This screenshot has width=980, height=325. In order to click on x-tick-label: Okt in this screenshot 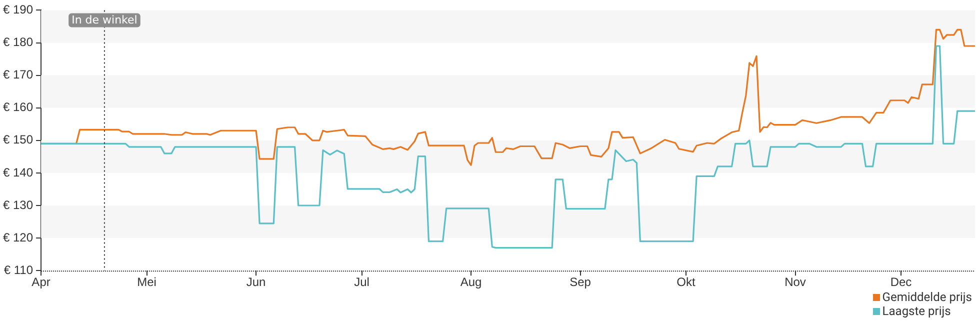, I will do `click(686, 282)`.